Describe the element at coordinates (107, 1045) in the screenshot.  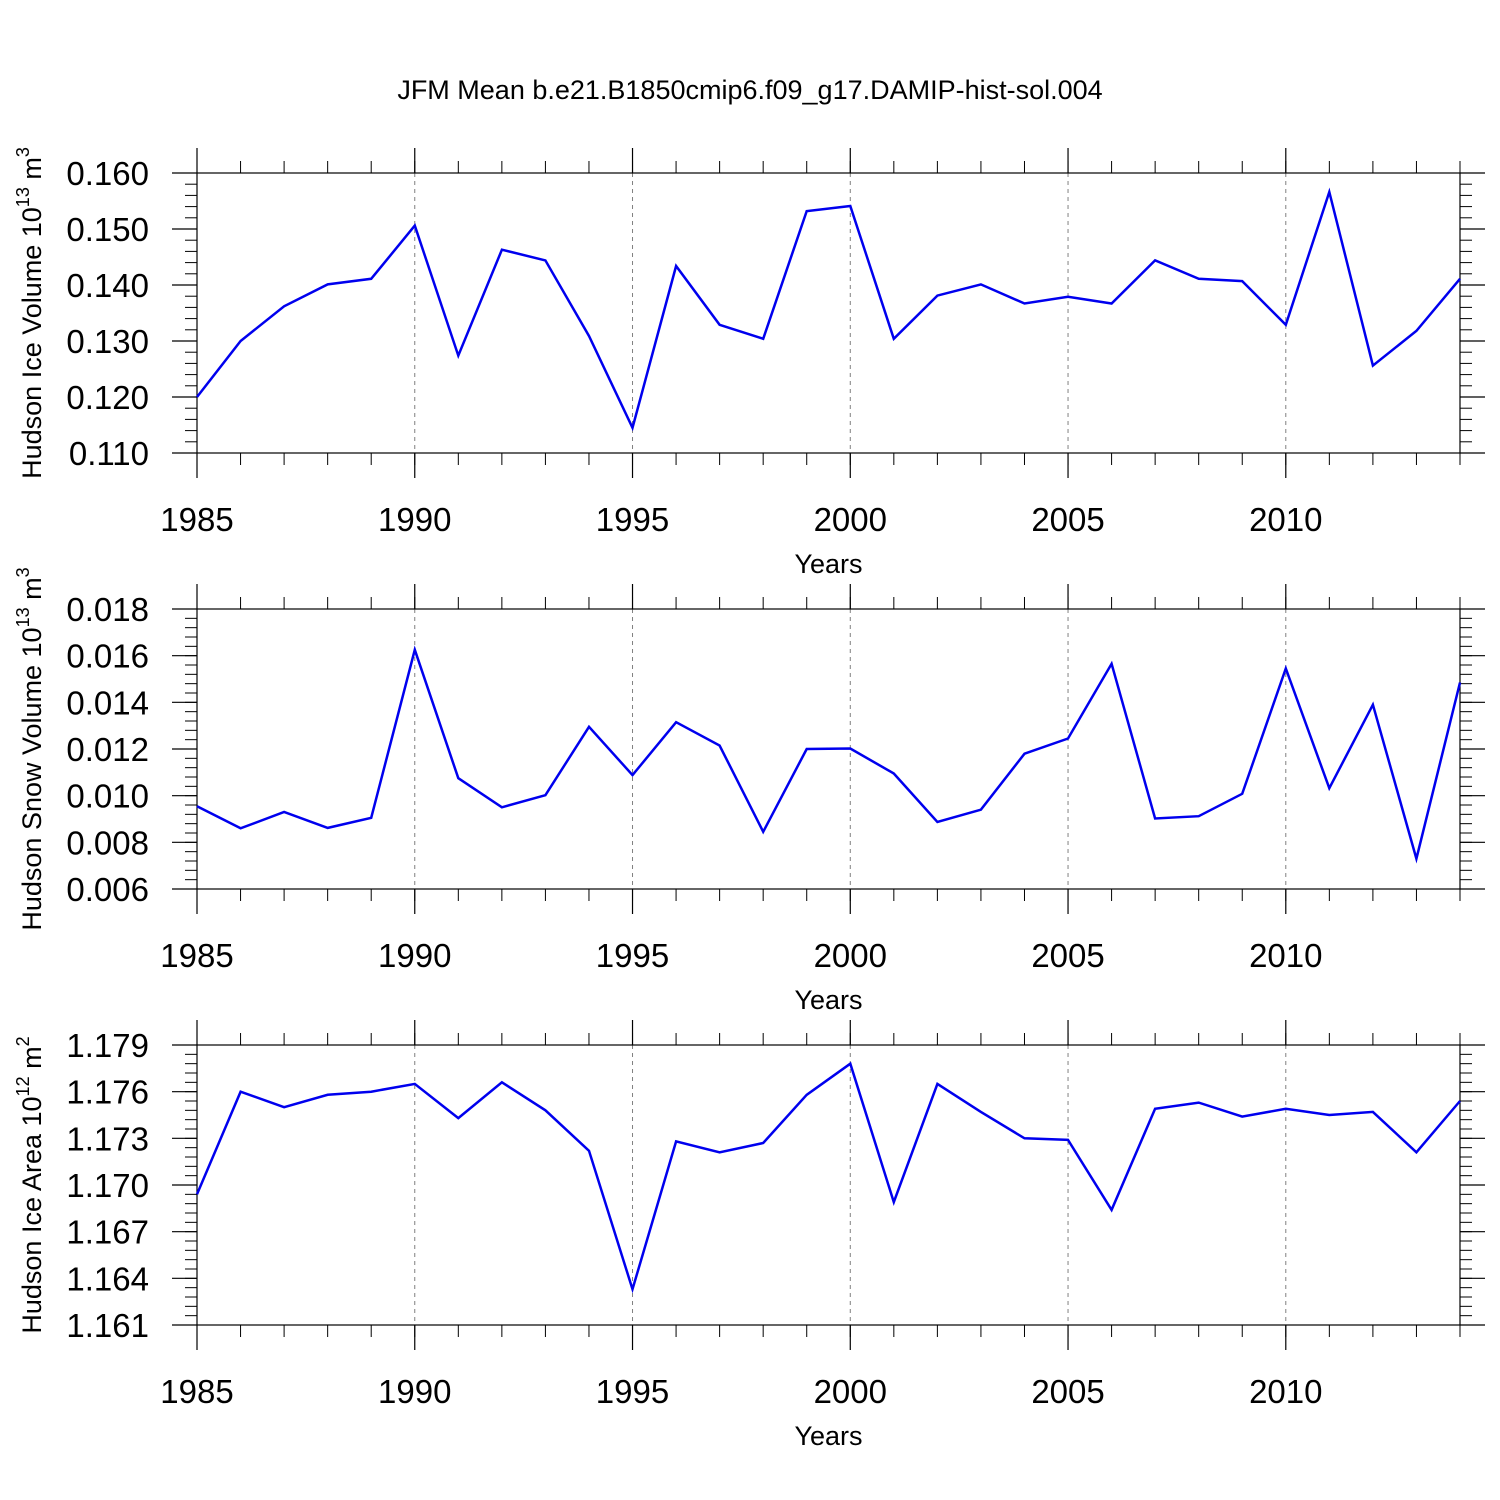
I see `y-tick-label: 1.179` at that location.